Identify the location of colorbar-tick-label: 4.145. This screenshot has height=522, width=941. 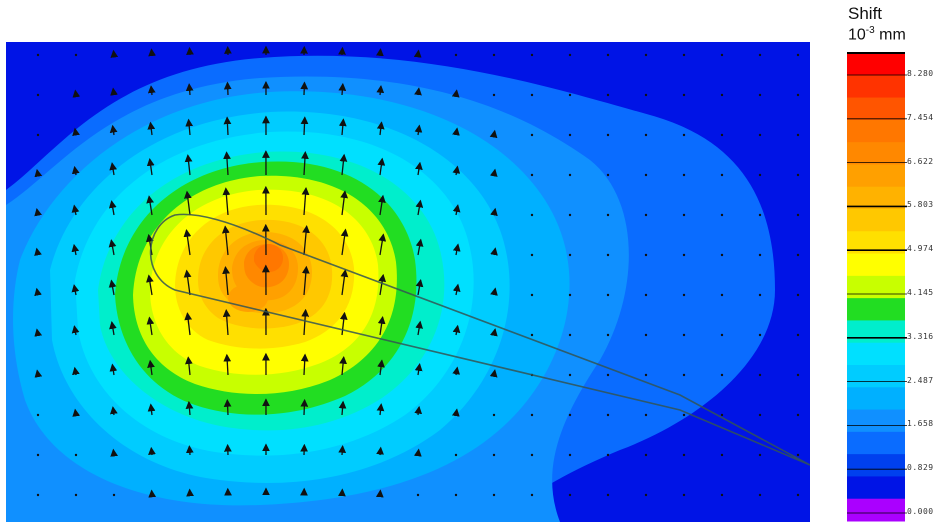
(920, 292).